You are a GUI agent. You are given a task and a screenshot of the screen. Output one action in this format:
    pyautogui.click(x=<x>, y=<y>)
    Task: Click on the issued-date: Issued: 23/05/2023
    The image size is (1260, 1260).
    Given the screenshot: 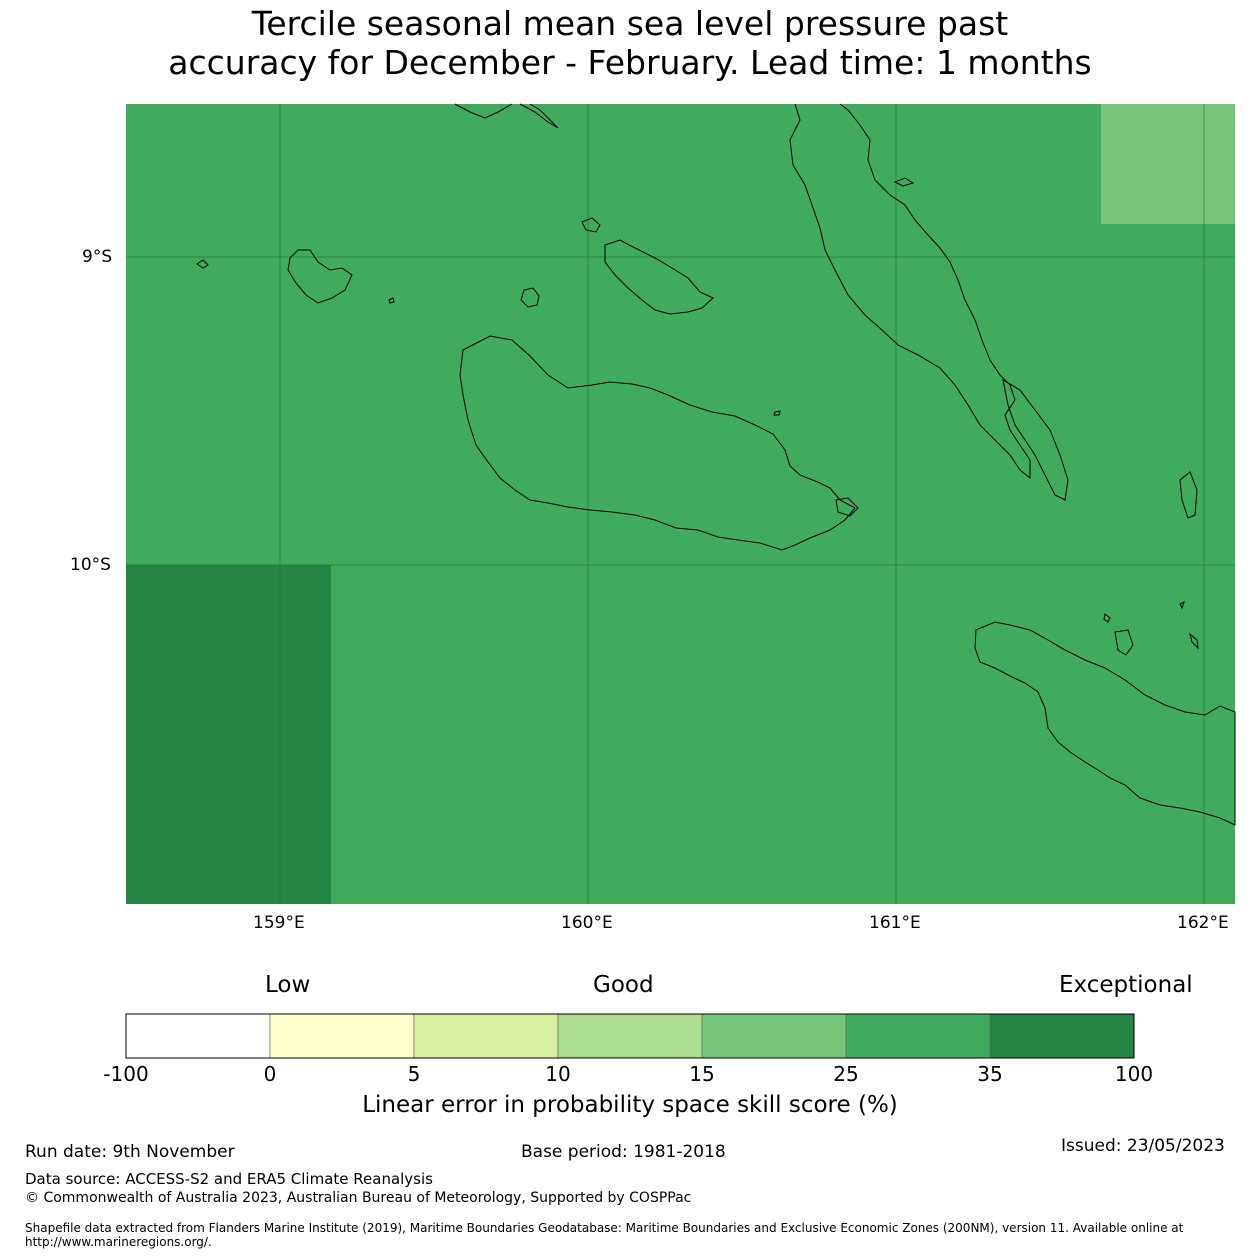 What is the action you would take?
    pyautogui.click(x=1143, y=1146)
    